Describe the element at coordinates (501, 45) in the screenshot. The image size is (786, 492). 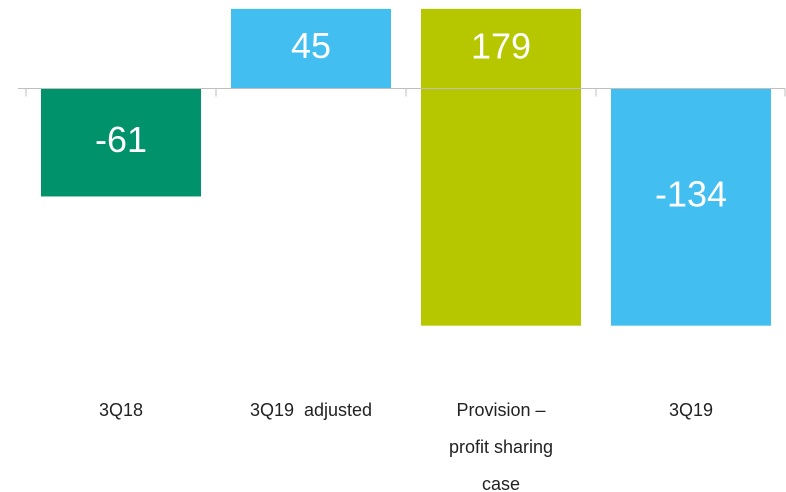
I see `value-label: 179` at that location.